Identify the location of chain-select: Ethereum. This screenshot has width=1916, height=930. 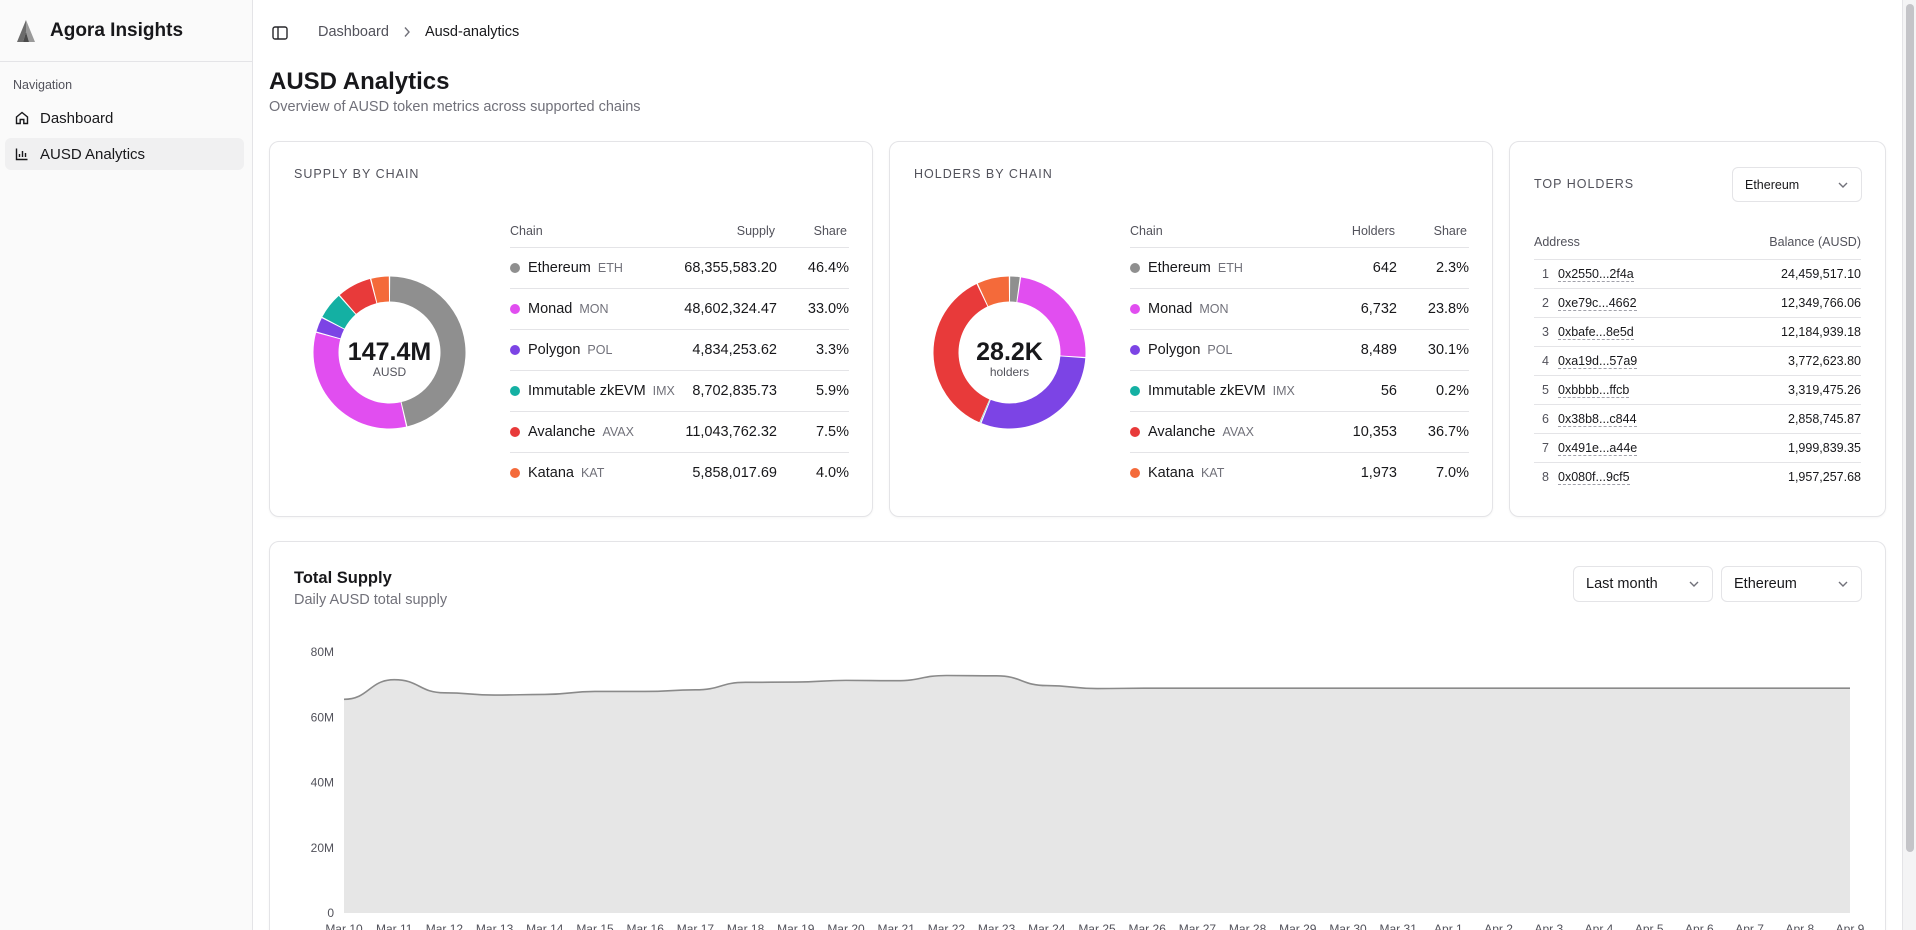
(1791, 584).